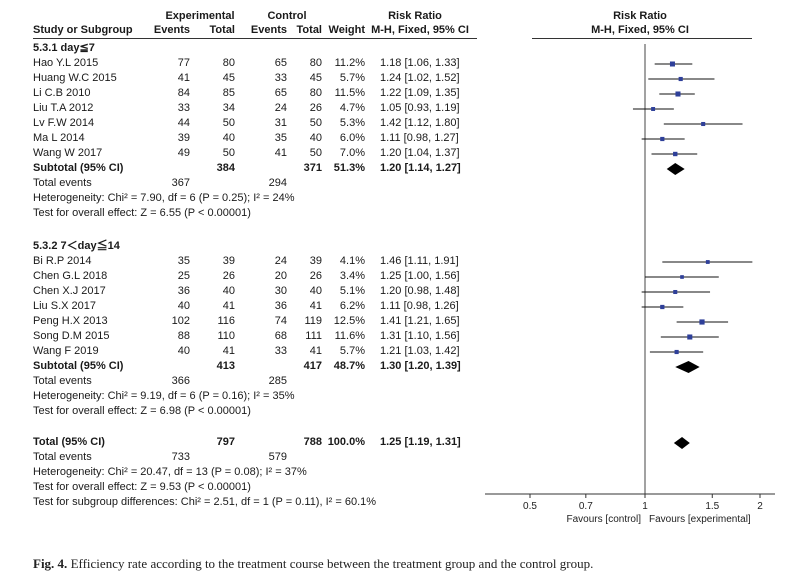  Describe the element at coordinates (420, 30) in the screenshot. I see `header-rr-method-table: M-H, Fixed, 95% CI` at that location.